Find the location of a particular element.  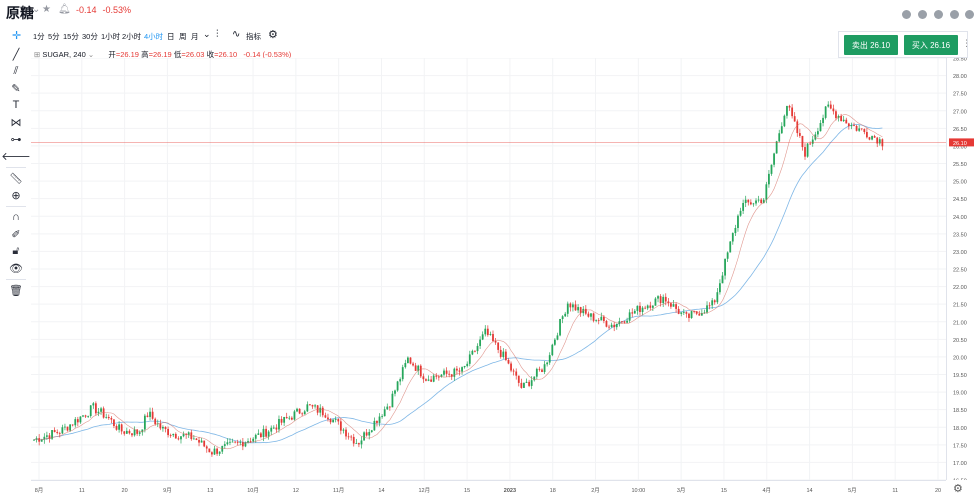

more-icon: ⋮ is located at coordinates (966, 43).